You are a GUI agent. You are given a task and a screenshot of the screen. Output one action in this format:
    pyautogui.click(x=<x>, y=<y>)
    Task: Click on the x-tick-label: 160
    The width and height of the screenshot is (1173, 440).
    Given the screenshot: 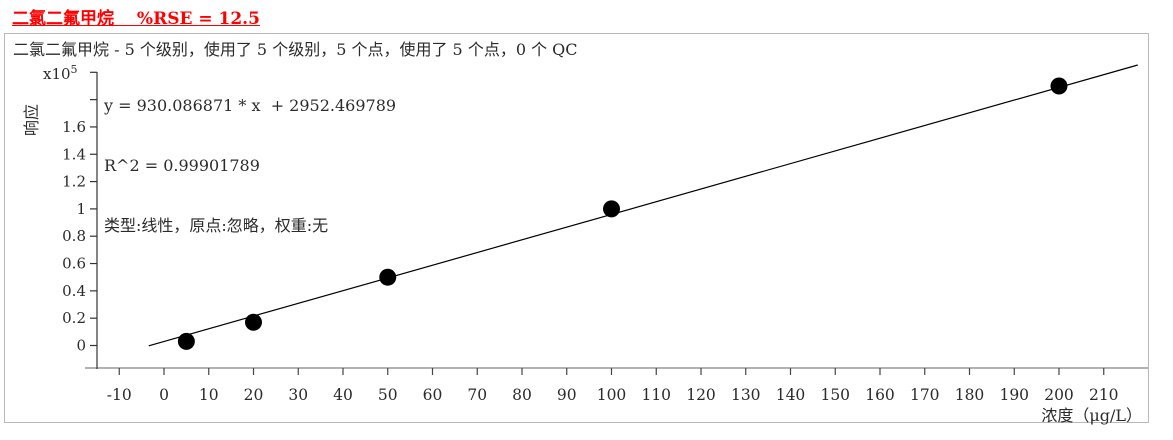 What is the action you would take?
    pyautogui.click(x=880, y=395)
    